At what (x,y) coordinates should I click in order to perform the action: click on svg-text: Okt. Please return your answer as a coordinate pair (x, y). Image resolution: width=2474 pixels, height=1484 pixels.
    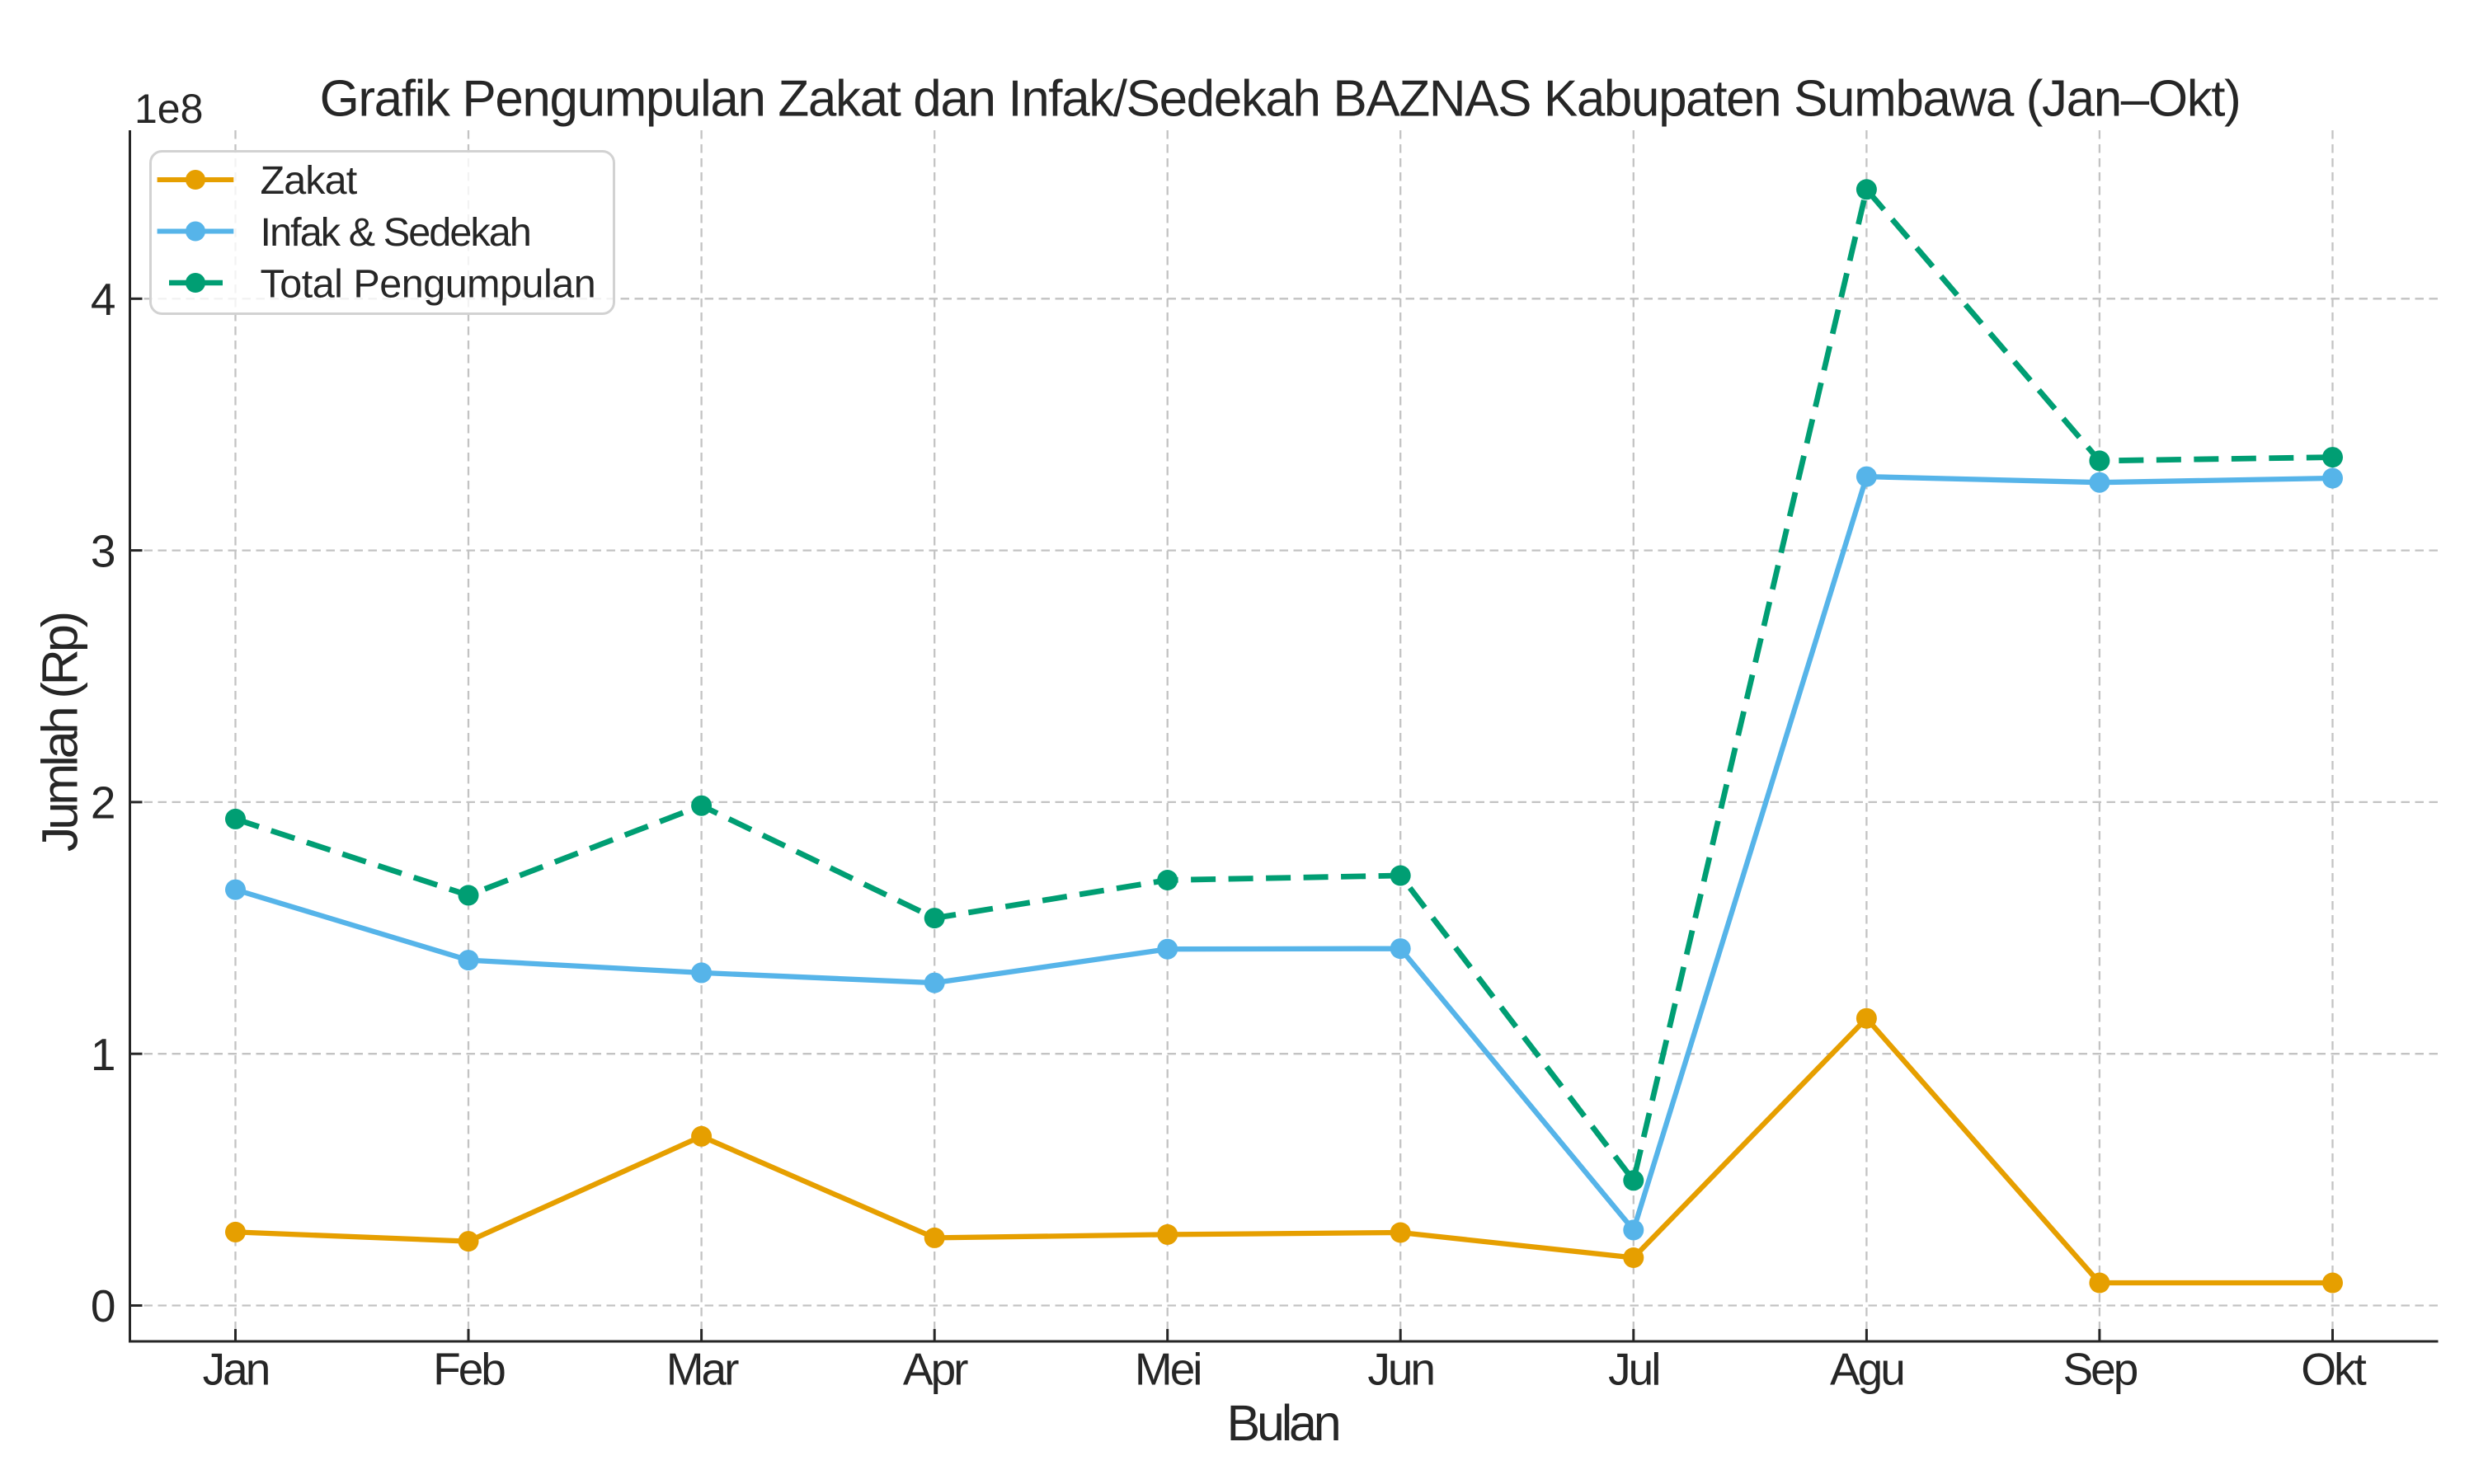
    Looking at the image, I should click on (2333, 1369).